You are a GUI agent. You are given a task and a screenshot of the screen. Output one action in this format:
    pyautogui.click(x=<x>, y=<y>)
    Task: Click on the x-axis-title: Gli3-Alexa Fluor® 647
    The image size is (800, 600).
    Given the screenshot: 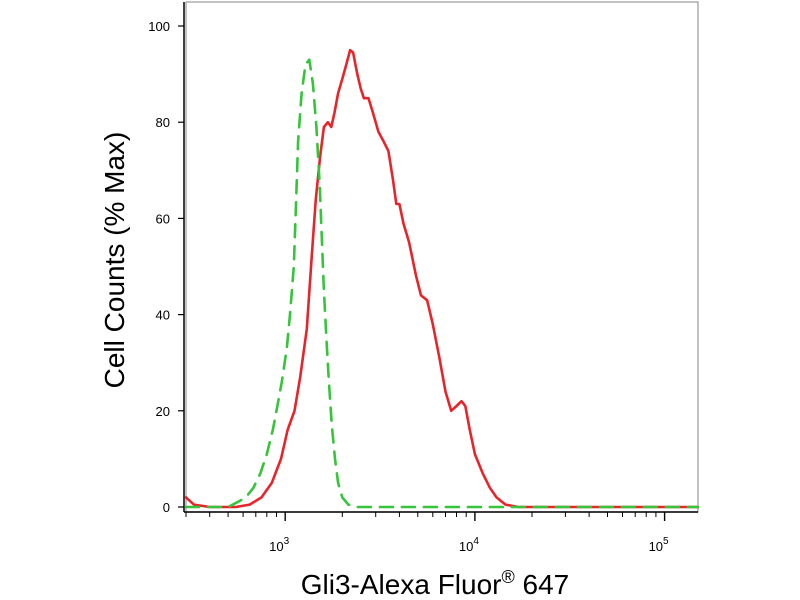 What is the action you would take?
    pyautogui.click(x=435, y=583)
    